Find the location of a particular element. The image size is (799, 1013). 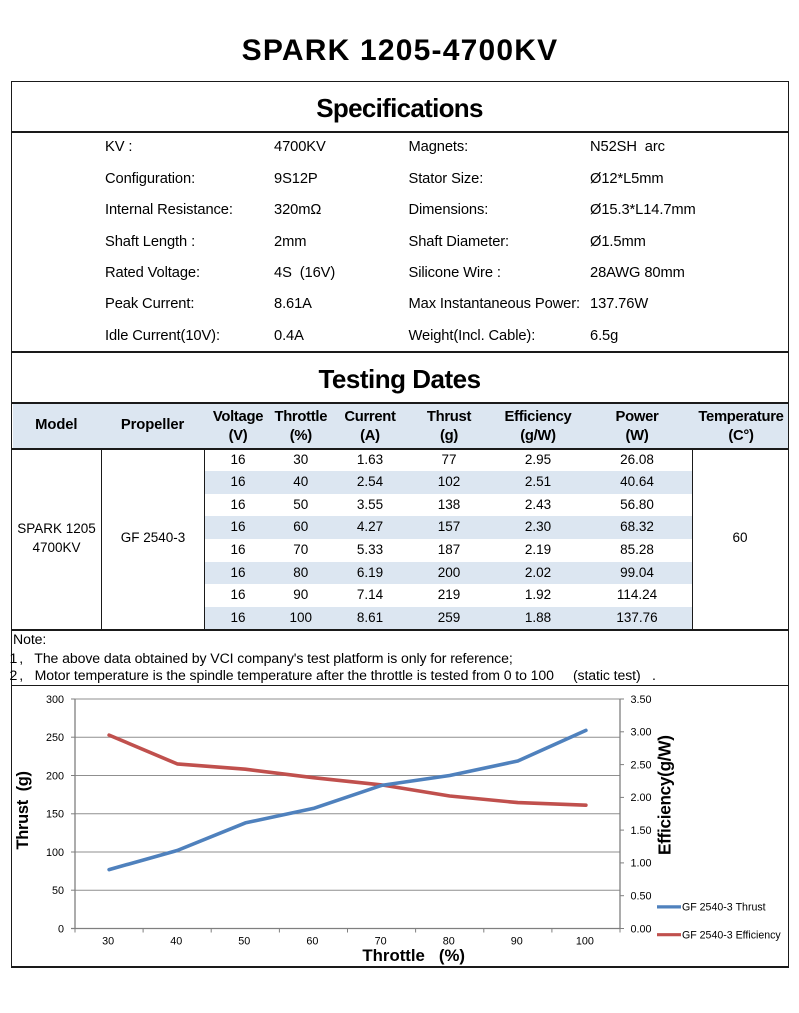

svg-text: 2.50 is located at coordinates (641, 765).